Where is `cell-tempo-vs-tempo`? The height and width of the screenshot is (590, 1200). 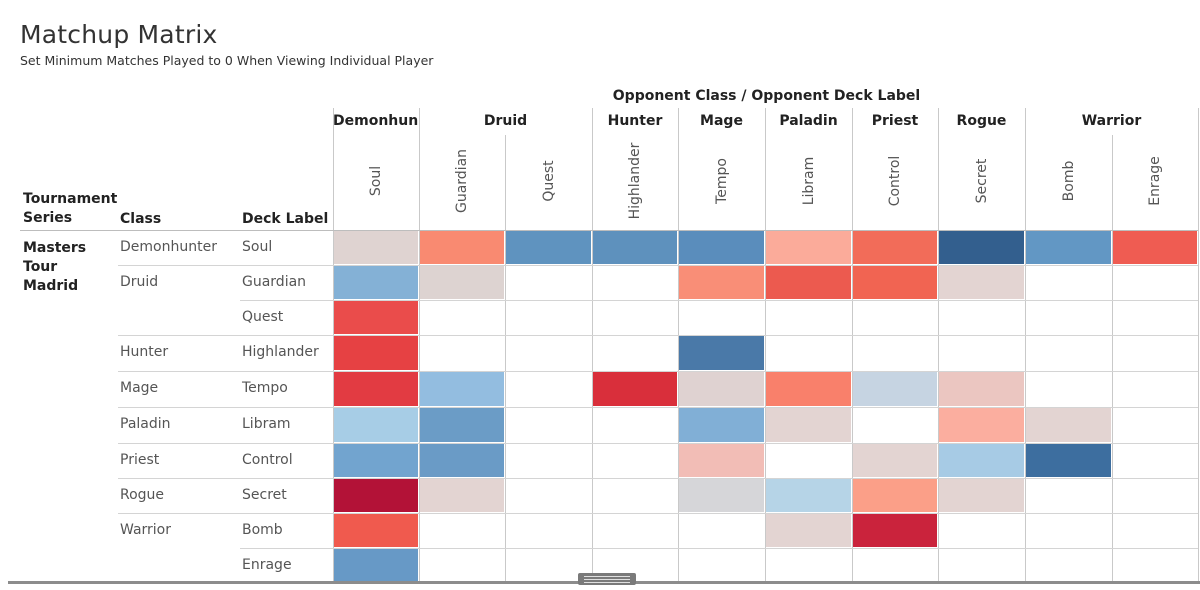 cell-tempo-vs-tempo is located at coordinates (721, 389).